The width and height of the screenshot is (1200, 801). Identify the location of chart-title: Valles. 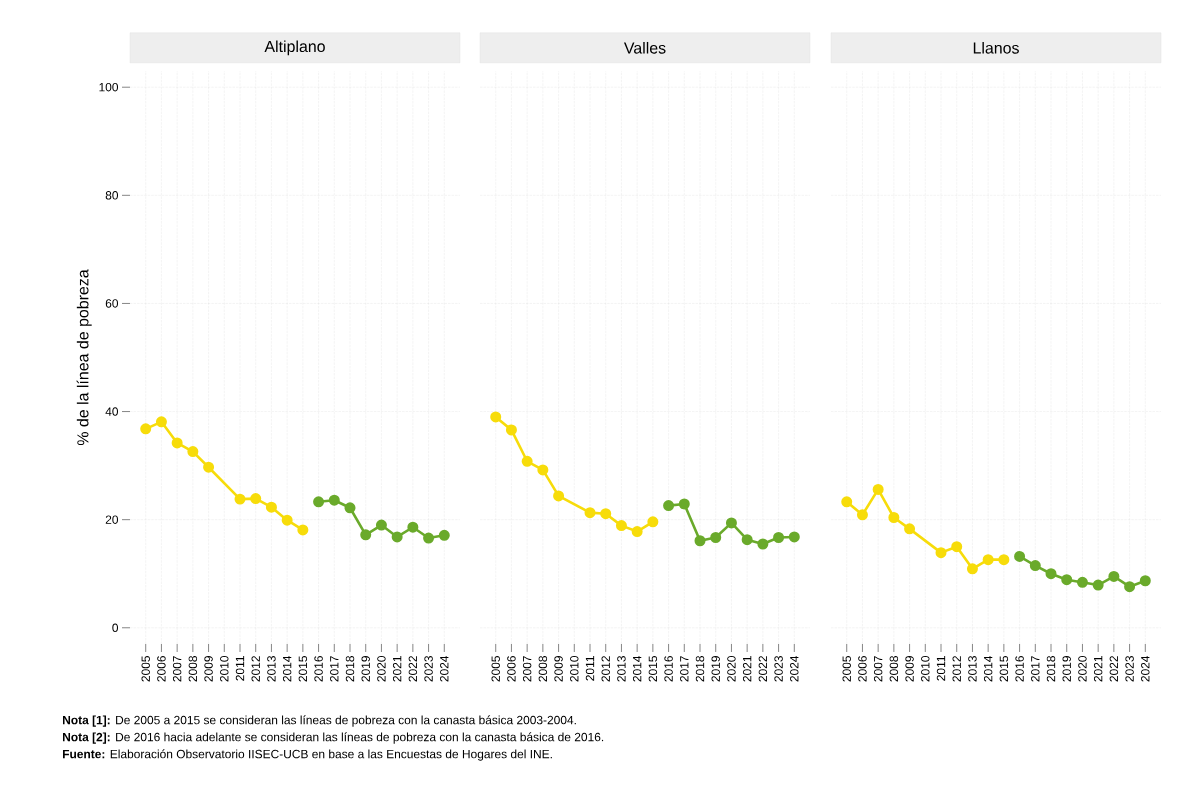
(644, 47).